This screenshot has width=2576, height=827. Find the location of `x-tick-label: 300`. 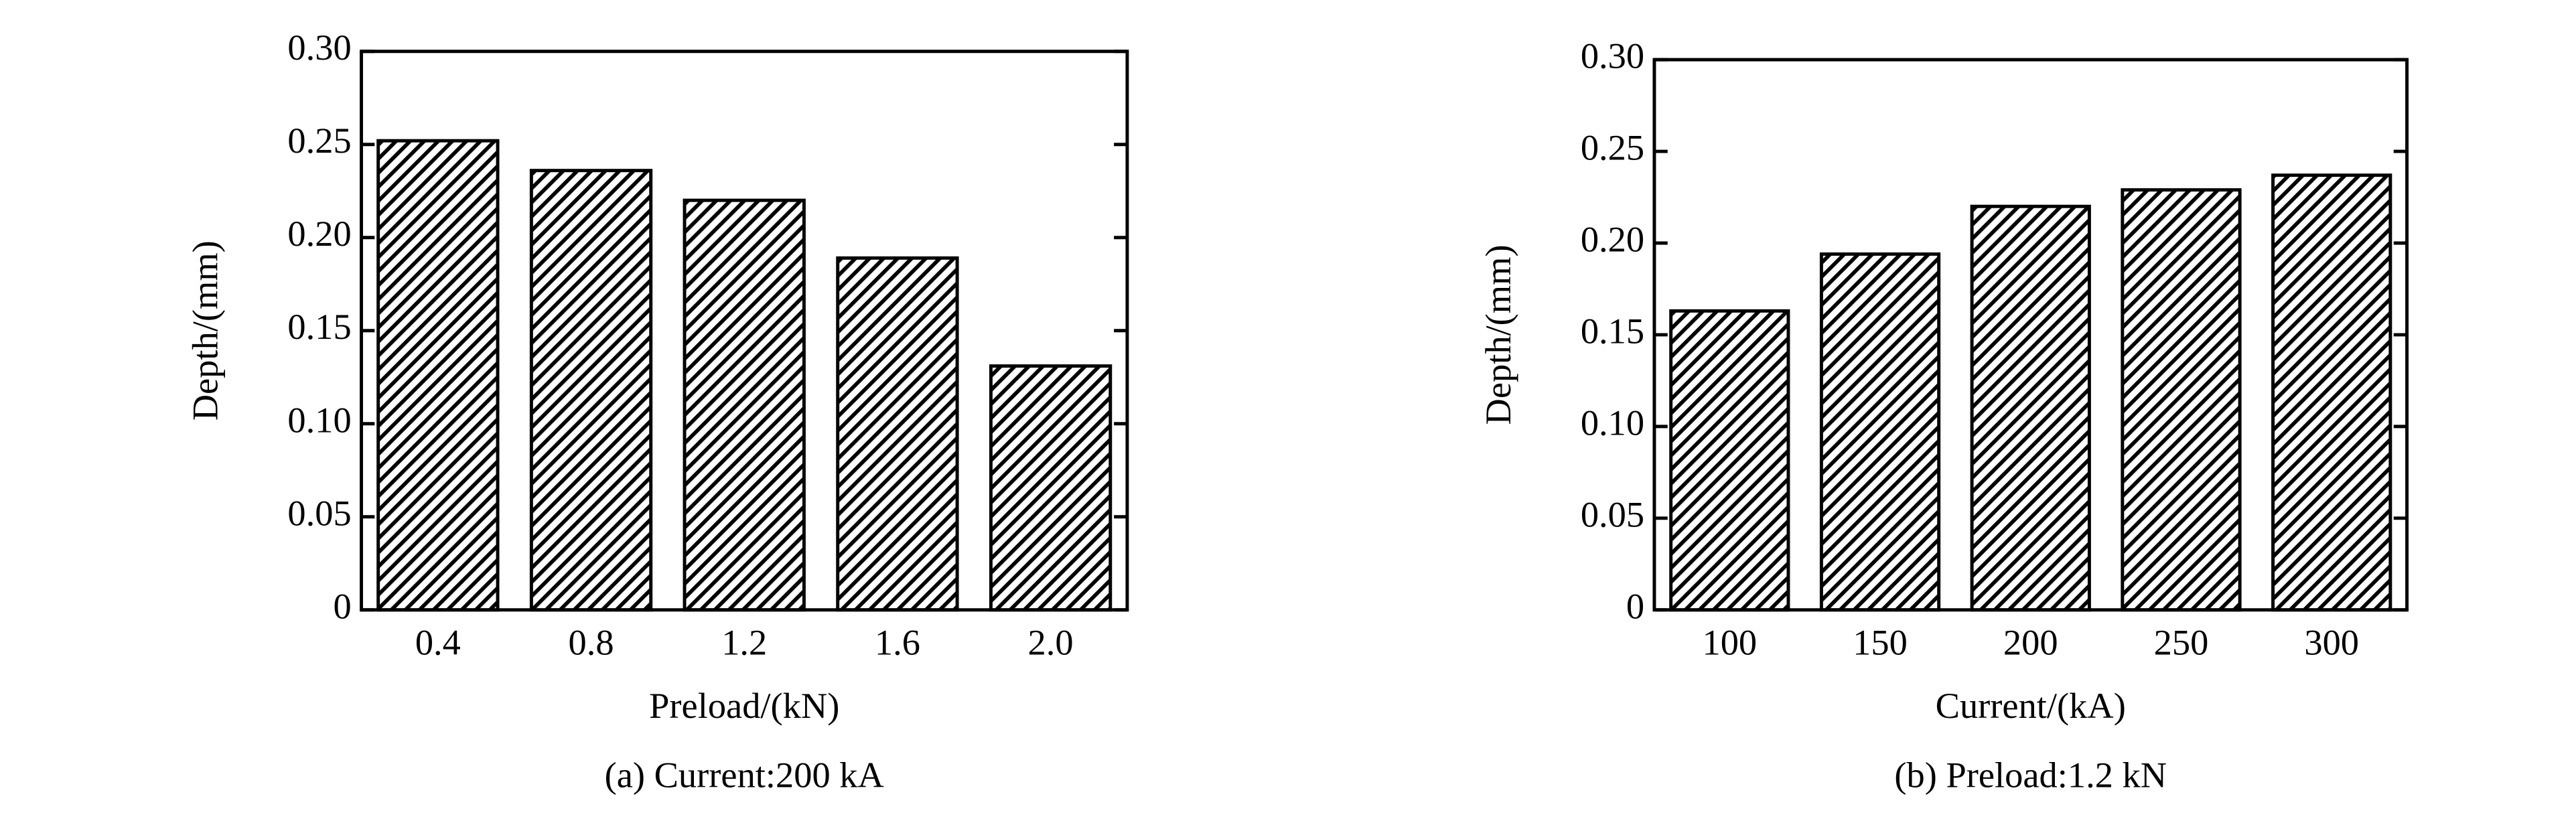

x-tick-label: 300 is located at coordinates (2331, 642).